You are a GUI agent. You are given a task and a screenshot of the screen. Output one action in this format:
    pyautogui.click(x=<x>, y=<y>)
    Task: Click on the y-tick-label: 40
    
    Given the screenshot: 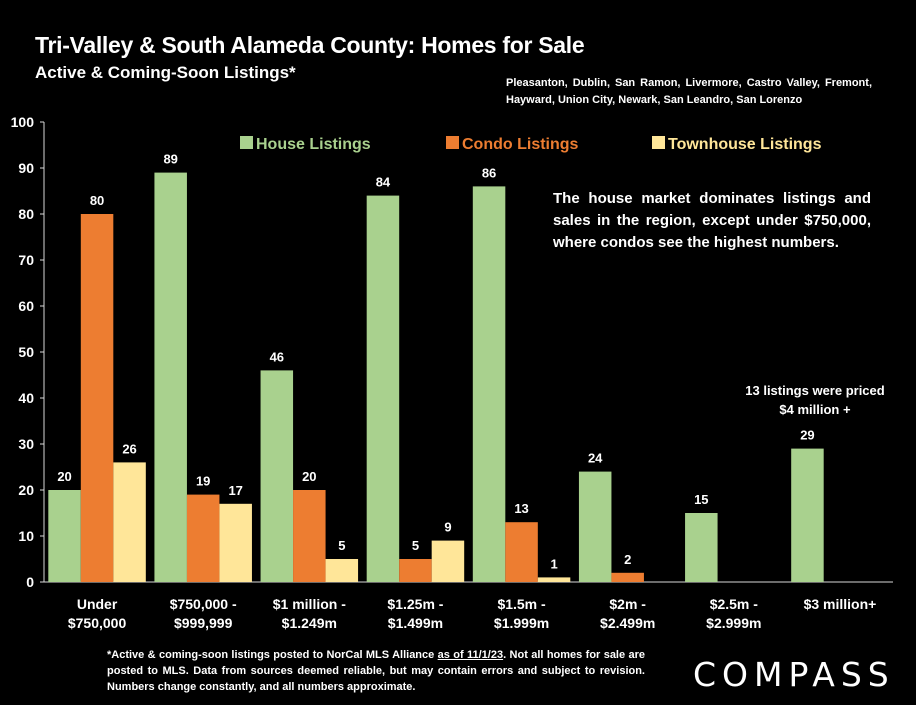 What is the action you would take?
    pyautogui.click(x=26, y=398)
    